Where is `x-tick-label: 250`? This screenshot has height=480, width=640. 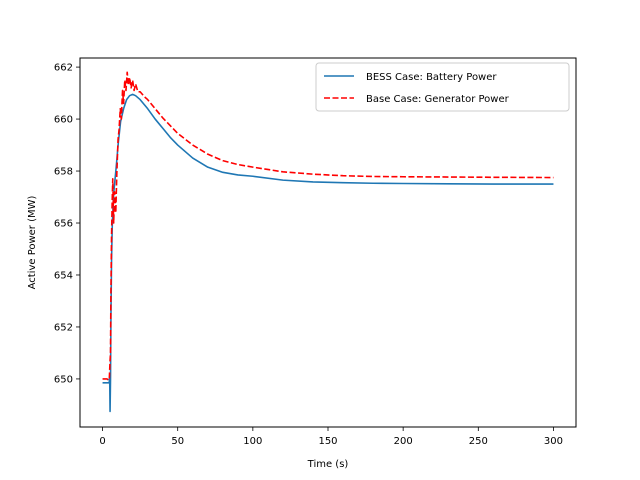
x-tick-label: 250 is located at coordinates (478, 441).